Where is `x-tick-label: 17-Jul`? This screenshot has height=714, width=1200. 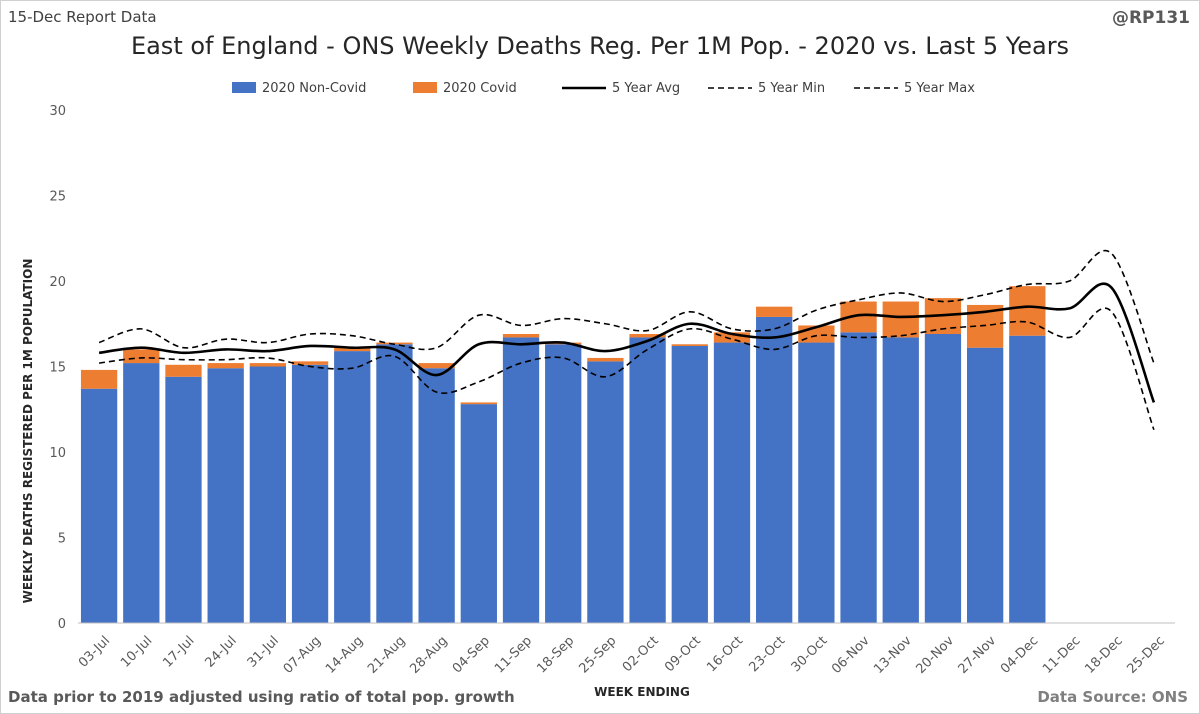
x-tick-label: 17-Jul is located at coordinates (178, 651).